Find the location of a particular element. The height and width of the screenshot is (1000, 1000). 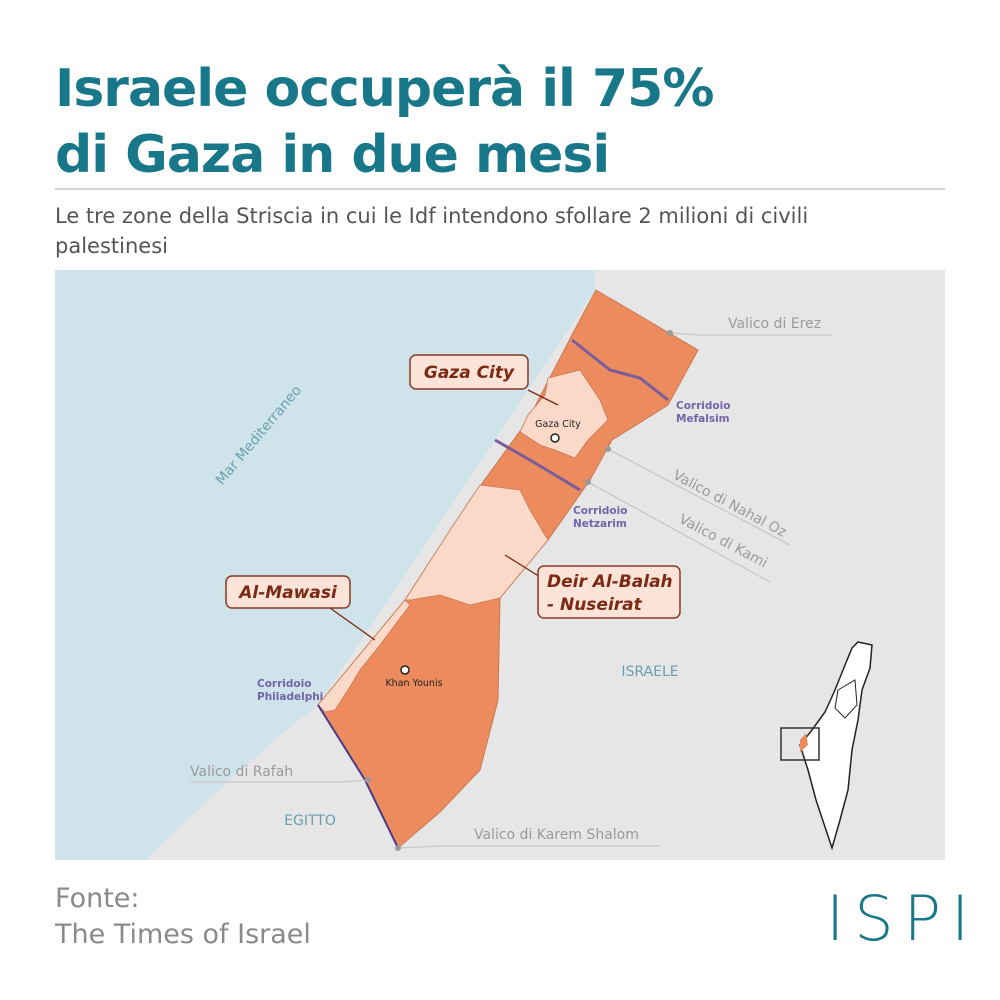

crossing-label: Valico di Karem Shalom is located at coordinates (556, 835).